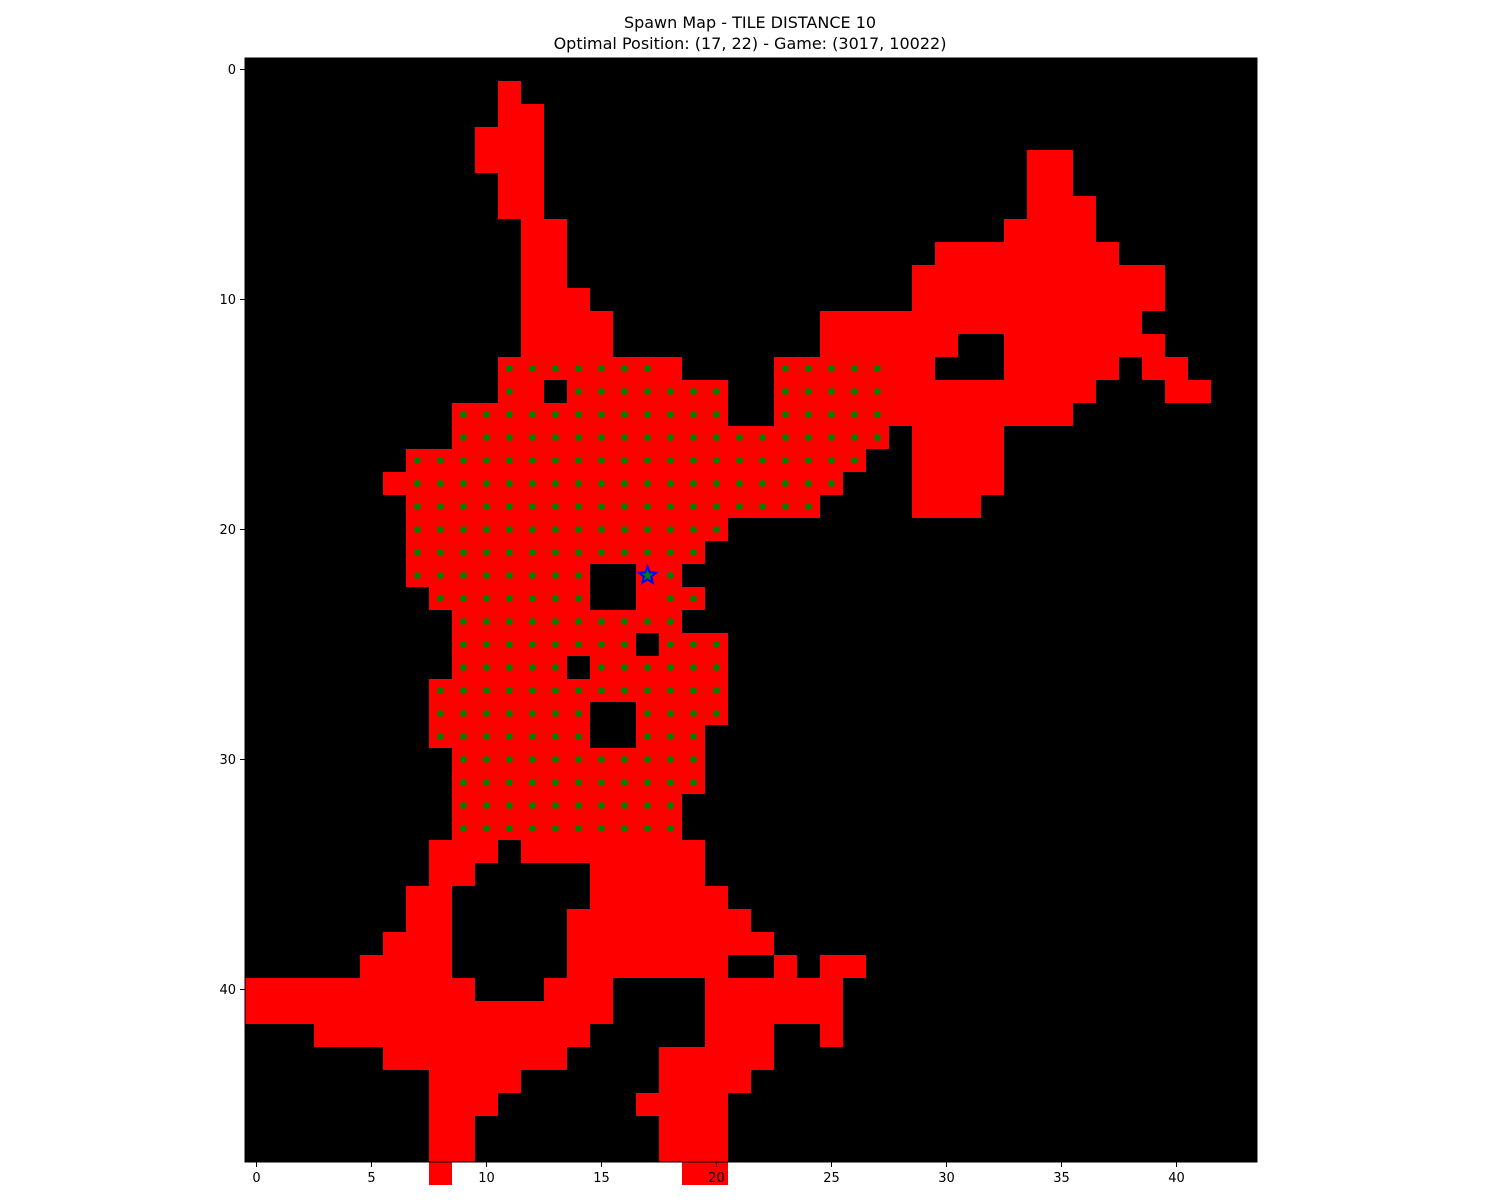 The height and width of the screenshot is (1200, 1500). Describe the element at coordinates (227, 990) in the screenshot. I see `y-tick-label: 40` at that location.